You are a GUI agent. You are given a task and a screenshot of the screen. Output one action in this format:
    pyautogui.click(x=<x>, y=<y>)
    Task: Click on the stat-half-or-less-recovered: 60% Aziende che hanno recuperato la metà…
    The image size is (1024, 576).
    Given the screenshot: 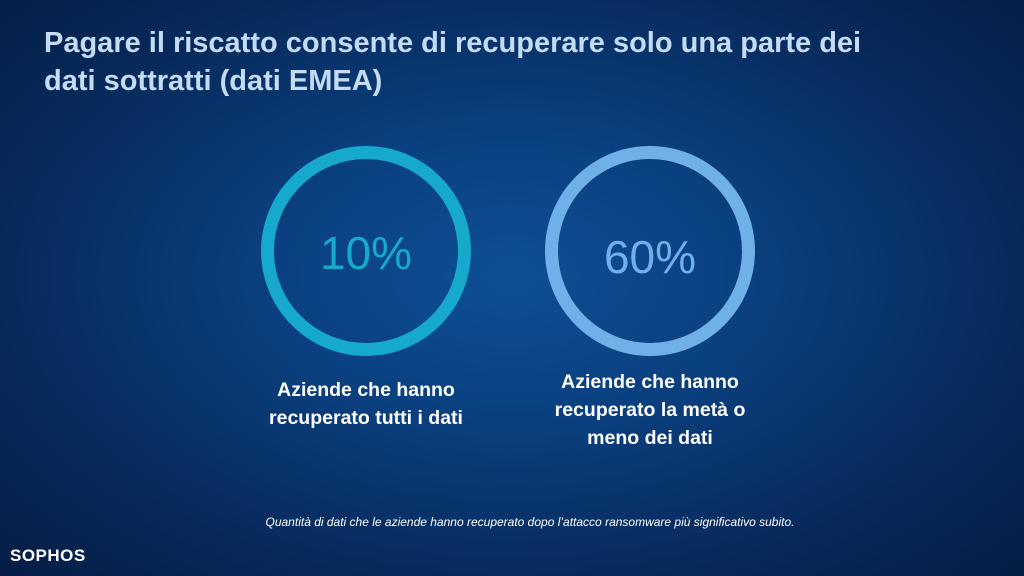 What is the action you would take?
    pyautogui.click(x=650, y=299)
    